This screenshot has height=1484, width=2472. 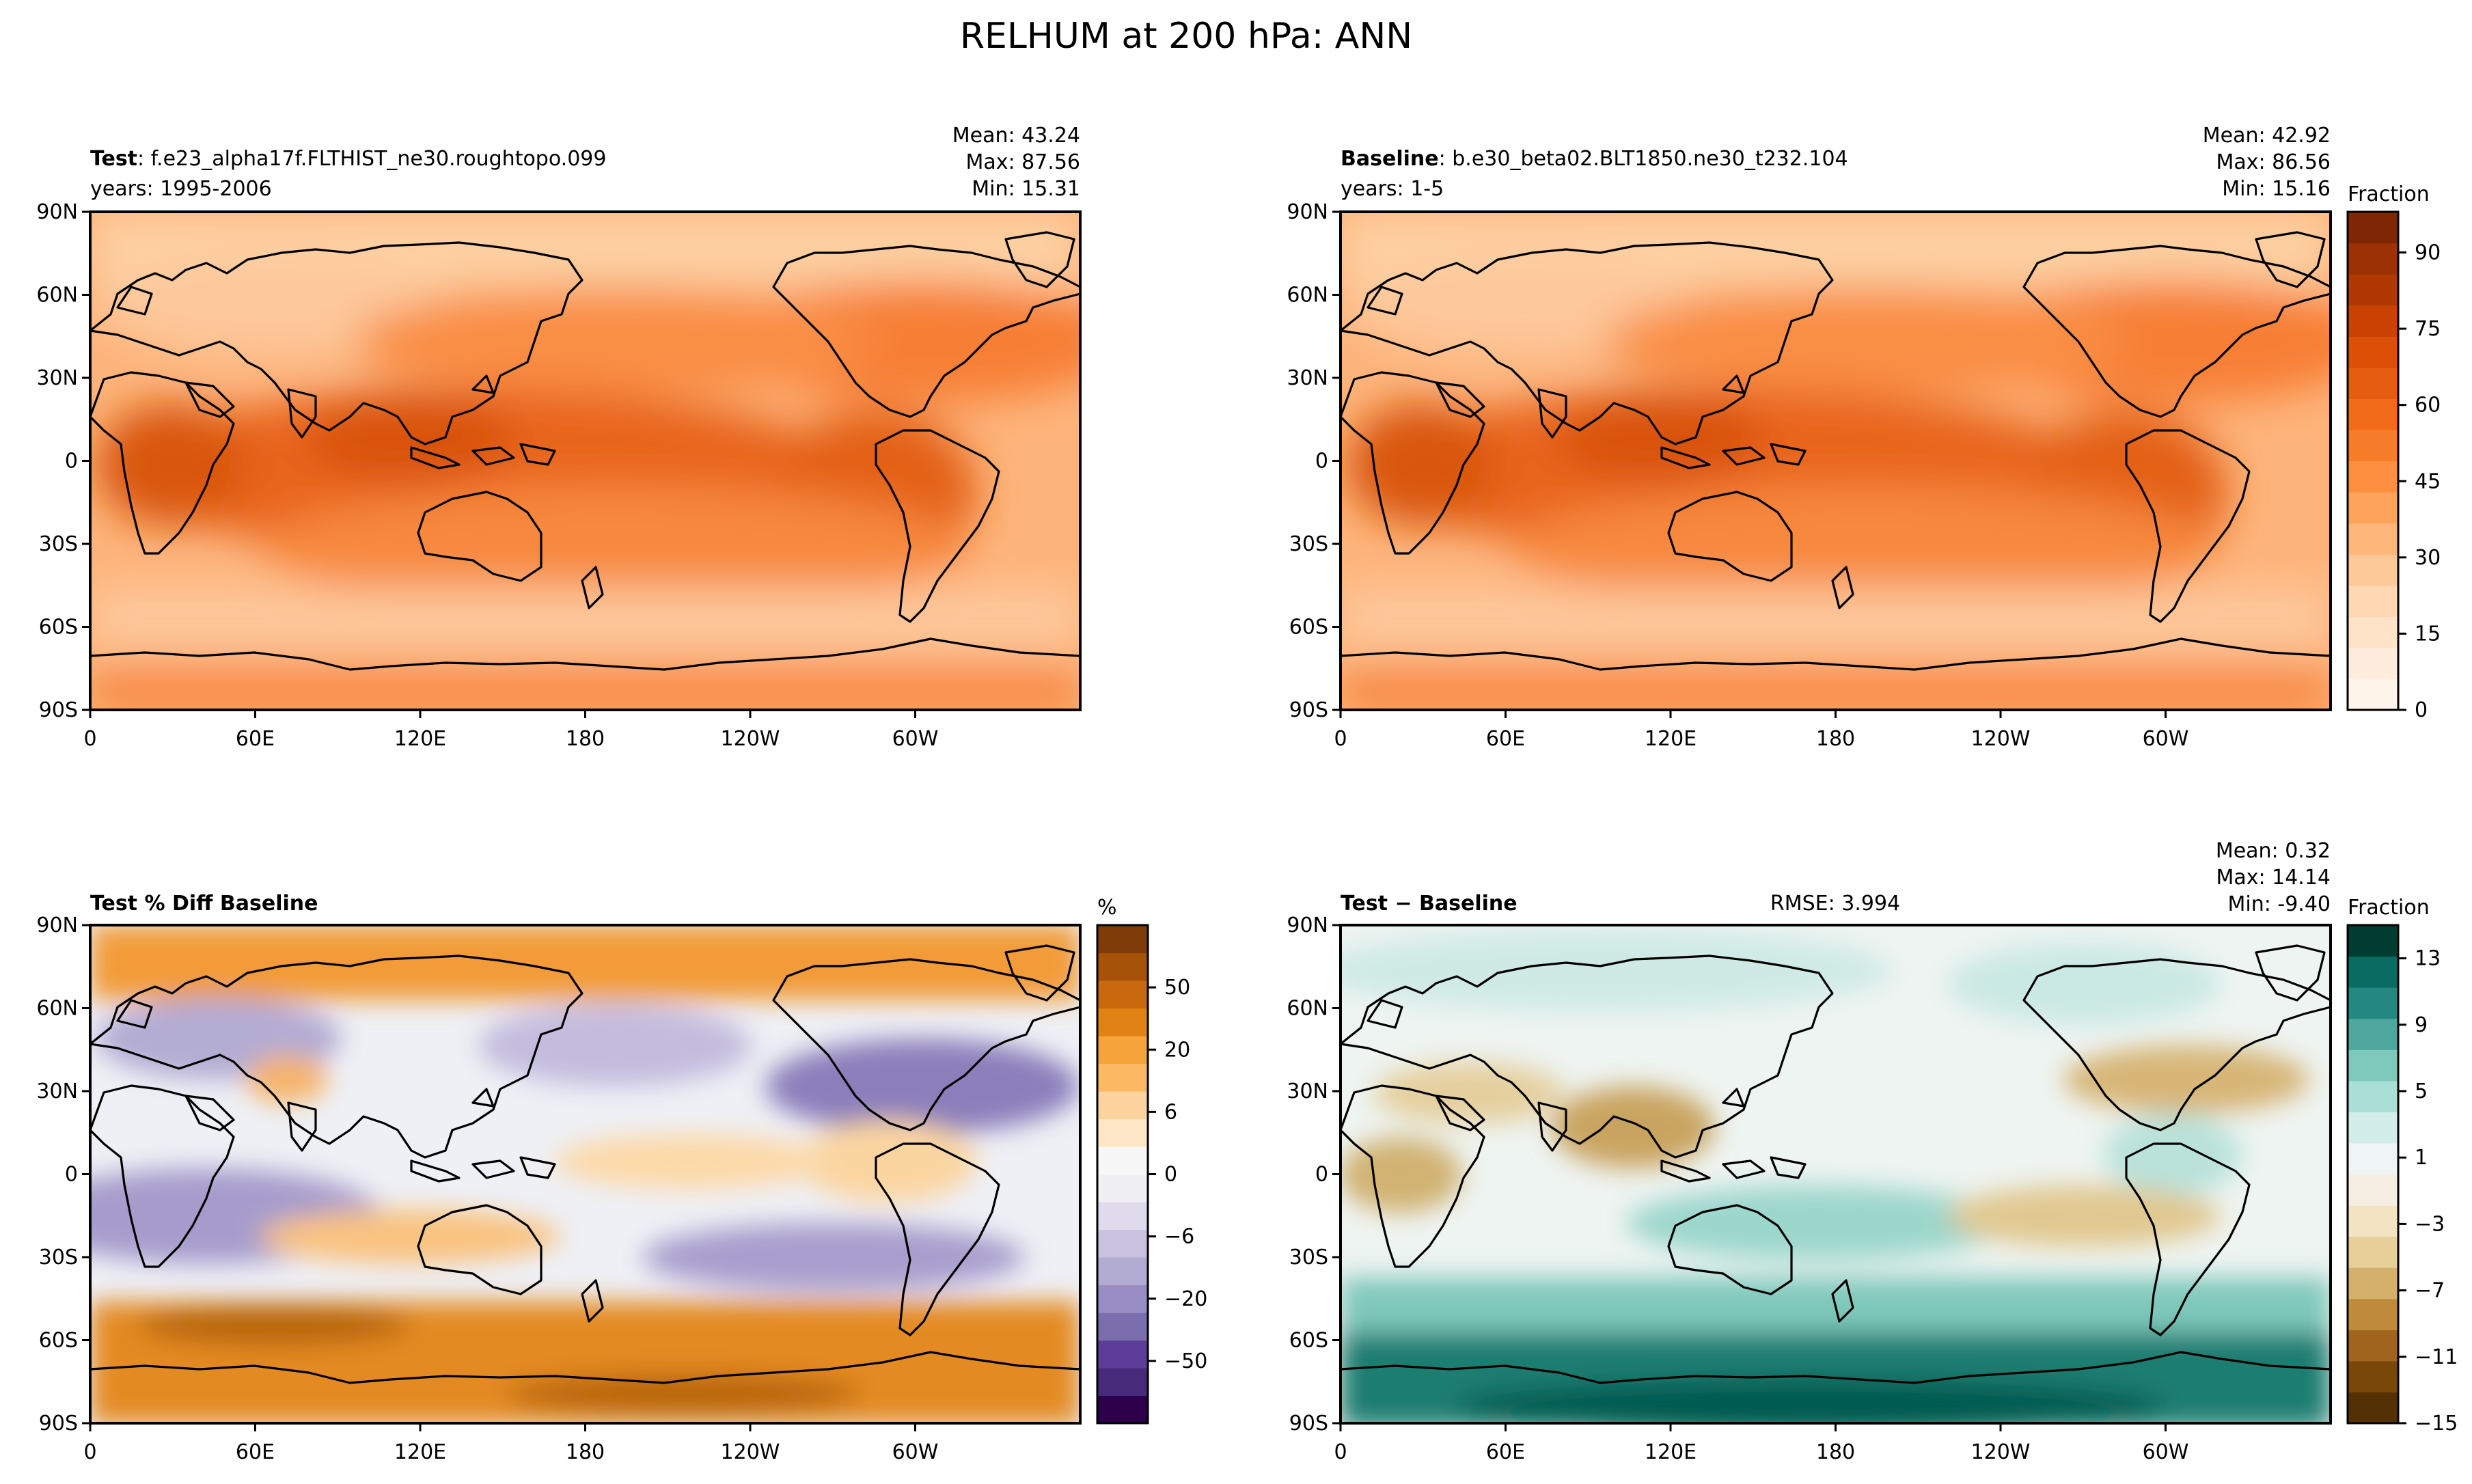 What do you see at coordinates (1177, 988) in the screenshot?
I see `colorbar-tick-label: 50` at bounding box center [1177, 988].